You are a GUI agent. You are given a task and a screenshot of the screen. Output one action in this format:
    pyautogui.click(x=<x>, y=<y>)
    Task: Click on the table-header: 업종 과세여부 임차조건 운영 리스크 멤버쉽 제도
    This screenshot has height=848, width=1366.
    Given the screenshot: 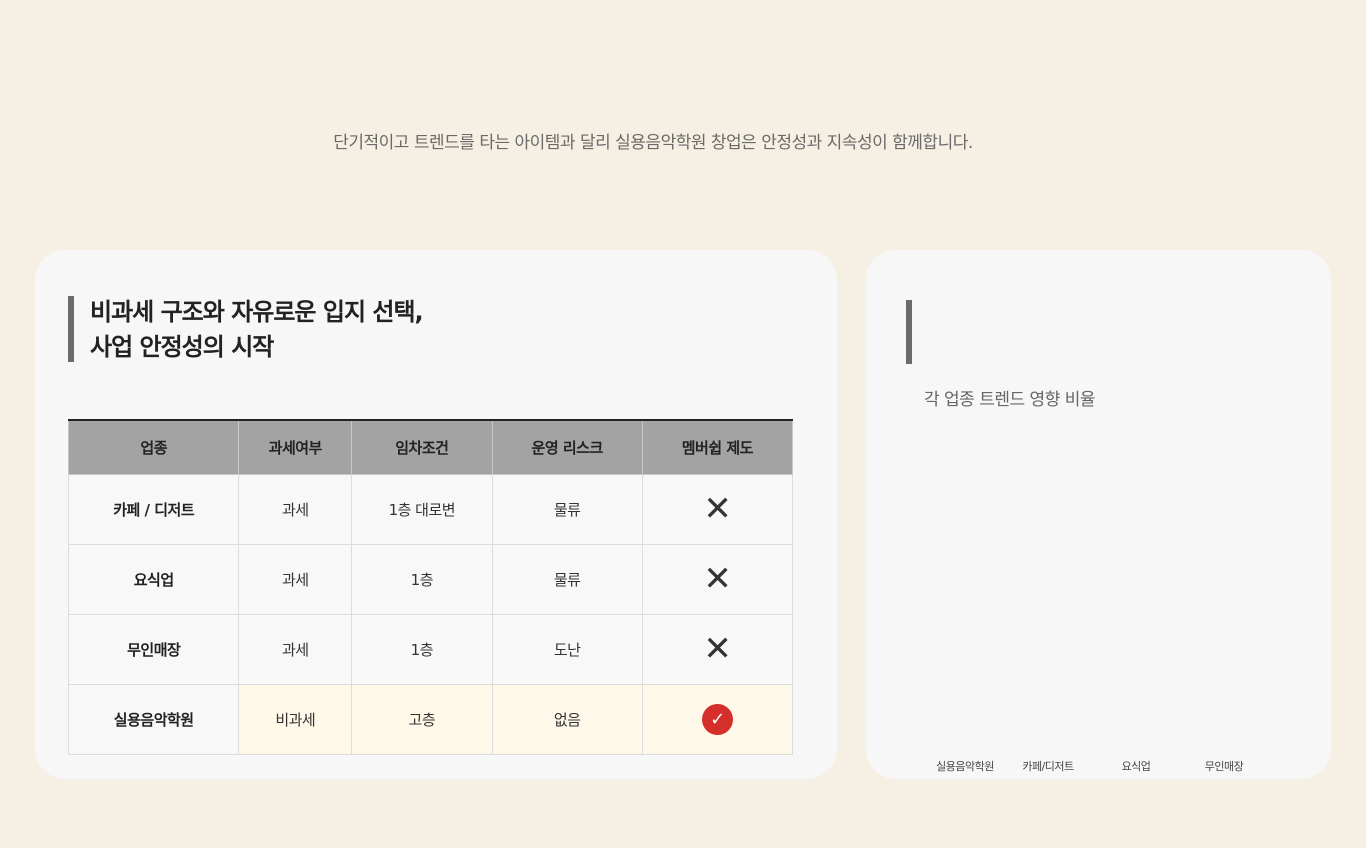 What is the action you would take?
    pyautogui.click(x=430, y=447)
    